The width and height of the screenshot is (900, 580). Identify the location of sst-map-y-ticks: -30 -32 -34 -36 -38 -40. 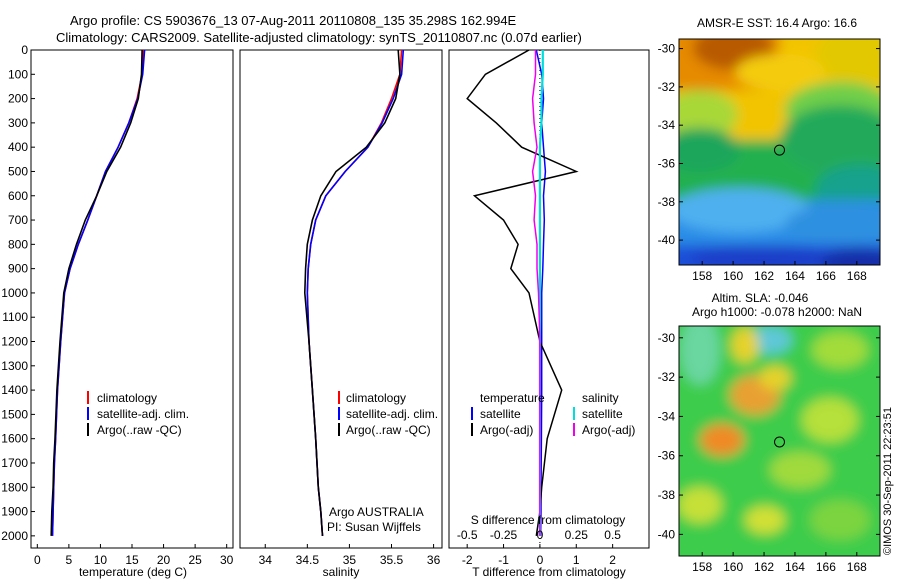
(769, 144).